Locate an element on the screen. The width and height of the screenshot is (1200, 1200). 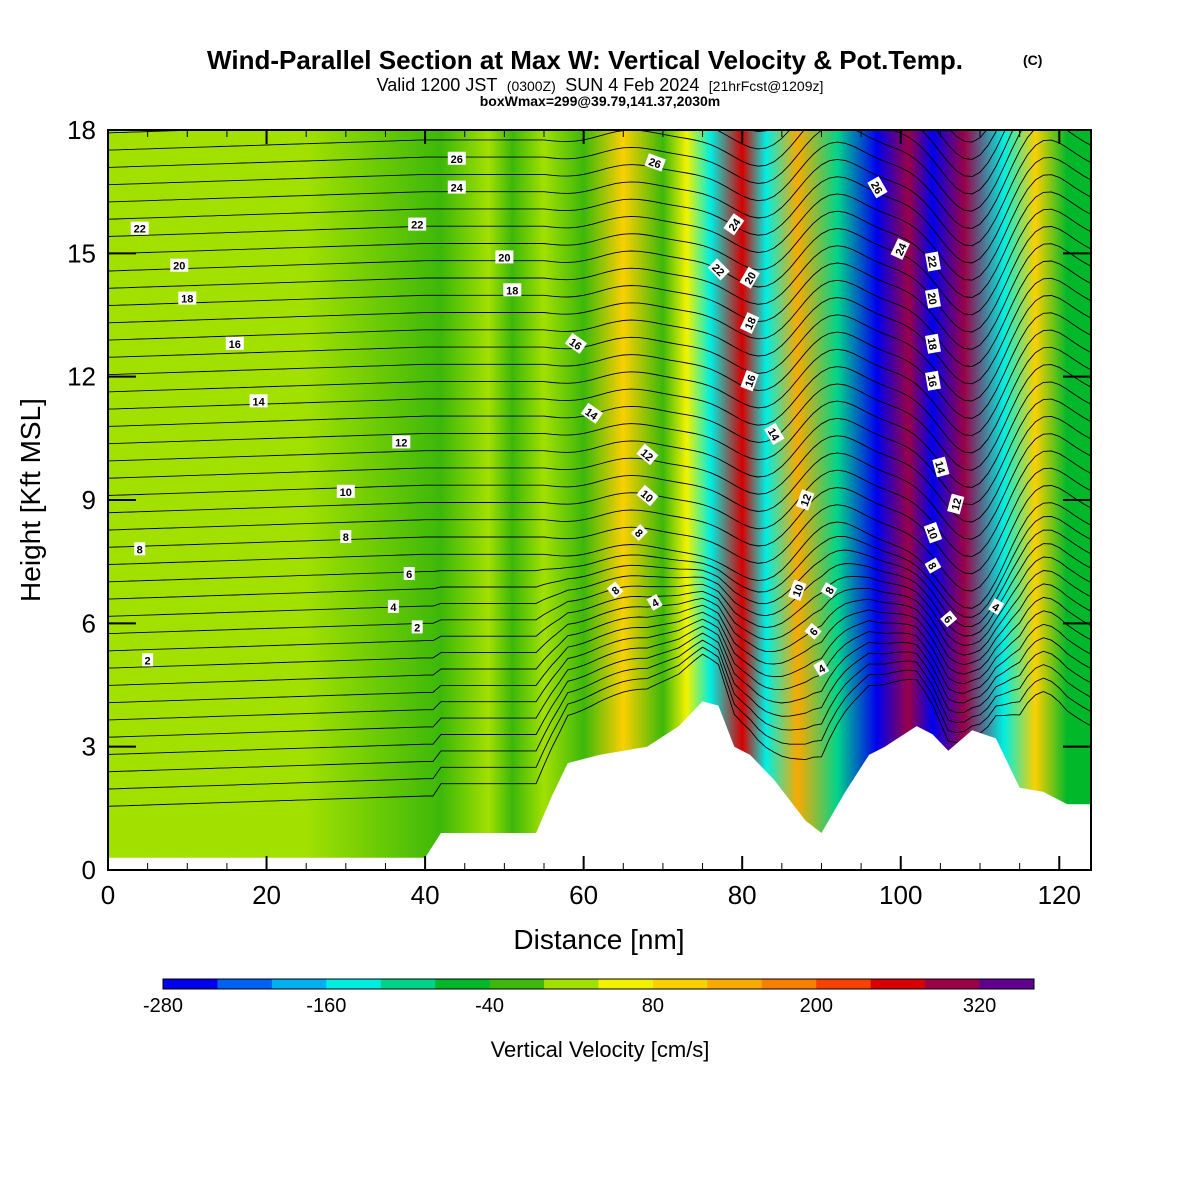
y-tick-label: 15 is located at coordinates (81, 253).